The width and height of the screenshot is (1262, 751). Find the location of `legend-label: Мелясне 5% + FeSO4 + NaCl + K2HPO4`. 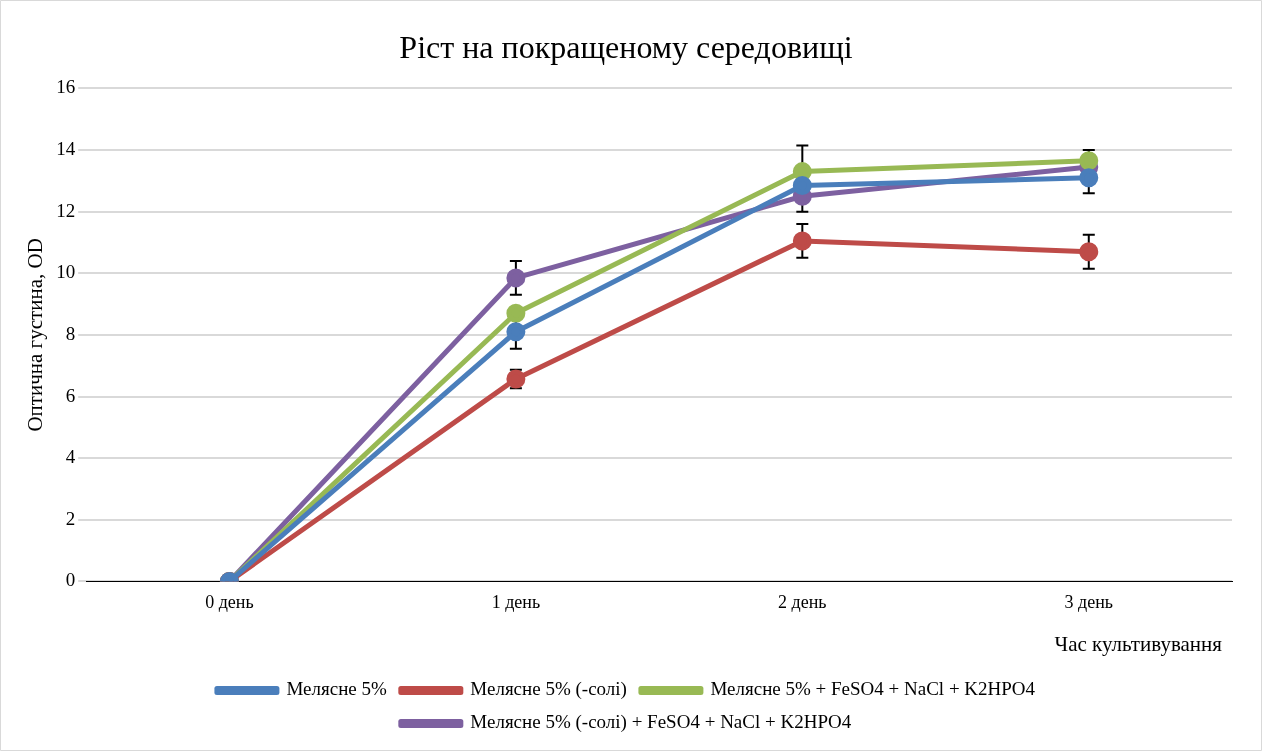

legend-label: Мелясне 5% + FeSO4 + NaCl + K2HPO4 is located at coordinates (873, 689).